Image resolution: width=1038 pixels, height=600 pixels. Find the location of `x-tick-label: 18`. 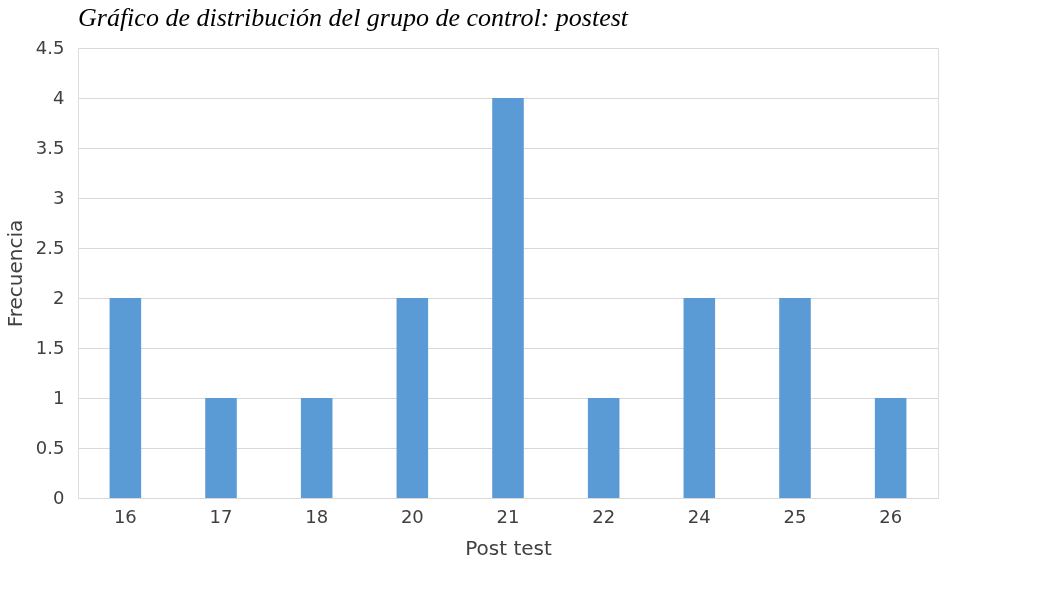

x-tick-label: 18 is located at coordinates (317, 516).